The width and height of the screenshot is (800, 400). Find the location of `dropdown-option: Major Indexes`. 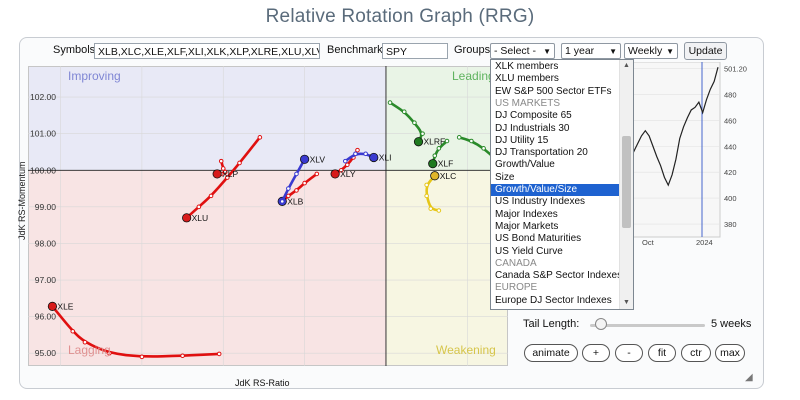

dropdown-option: Major Indexes is located at coordinates (526, 214).